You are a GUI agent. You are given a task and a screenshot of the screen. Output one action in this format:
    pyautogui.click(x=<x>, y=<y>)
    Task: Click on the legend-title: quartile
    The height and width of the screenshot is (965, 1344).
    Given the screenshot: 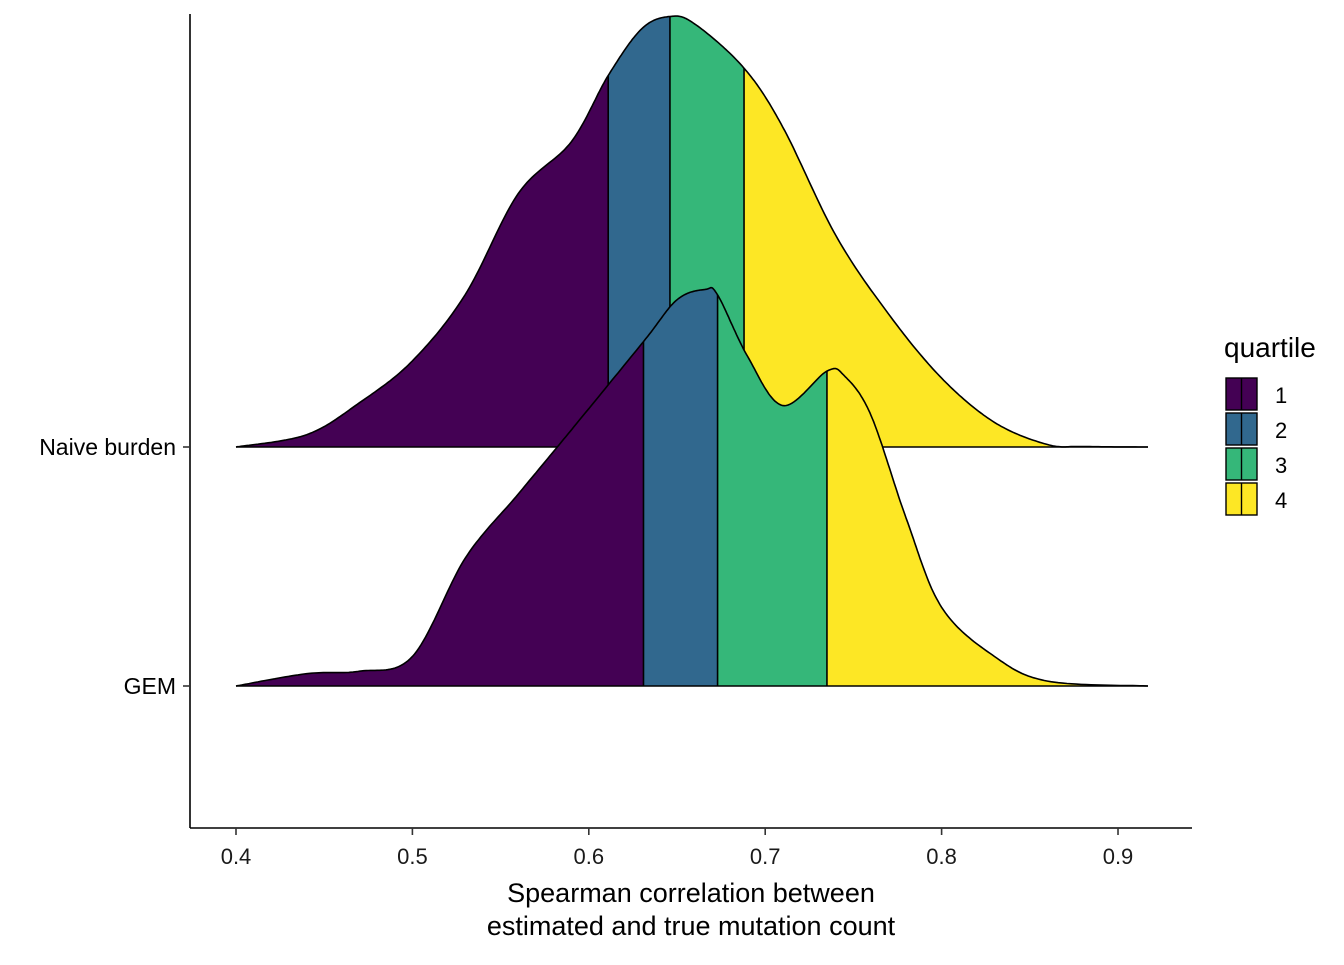 What is the action you would take?
    pyautogui.click(x=1270, y=347)
    